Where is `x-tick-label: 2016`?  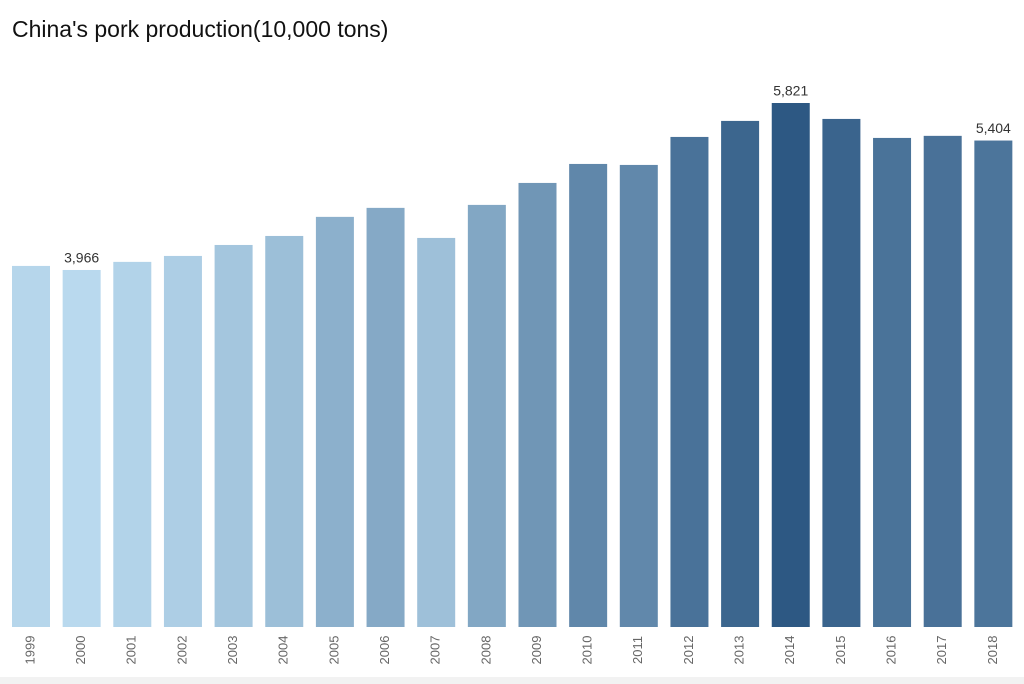 x-tick-label: 2016 is located at coordinates (890, 650).